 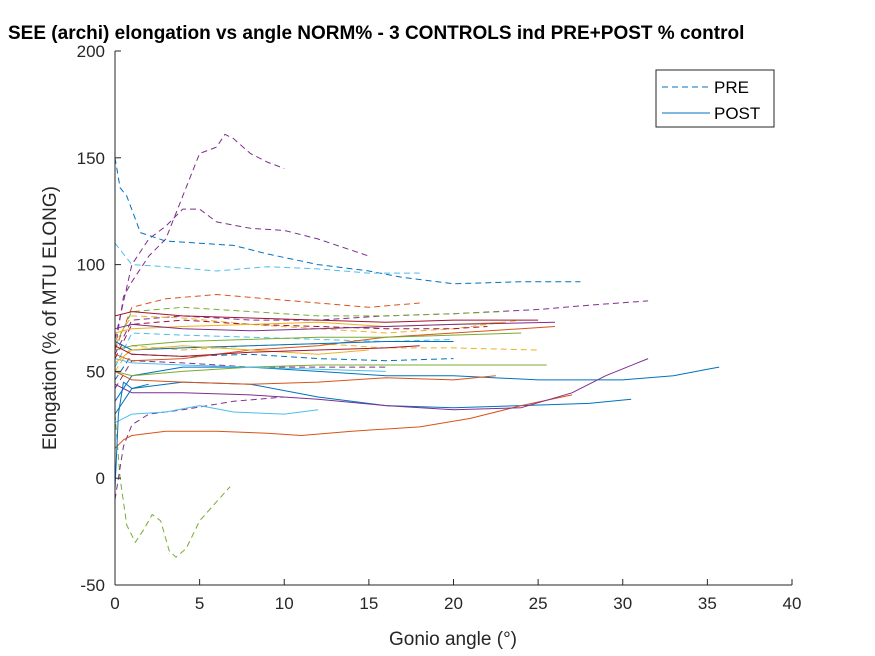 I want to click on series-line-13-pre, so click(x=250, y=374).